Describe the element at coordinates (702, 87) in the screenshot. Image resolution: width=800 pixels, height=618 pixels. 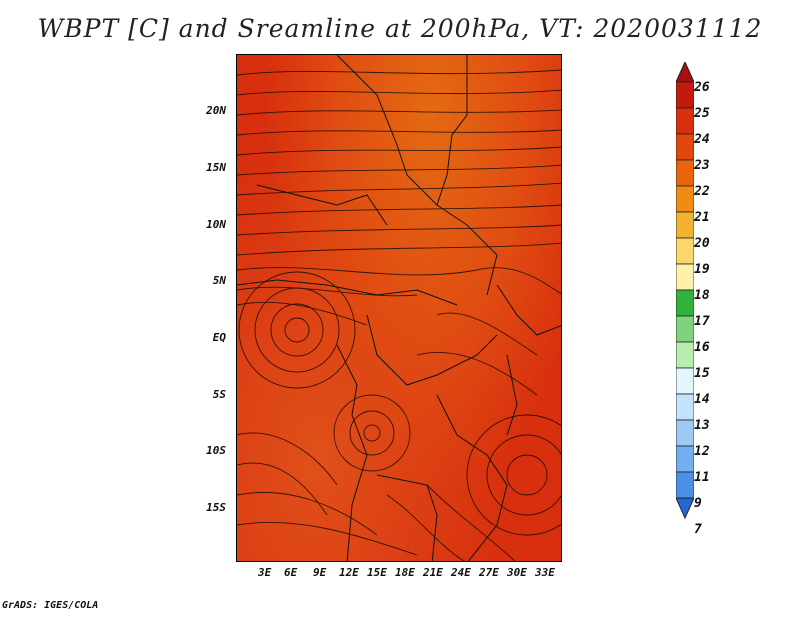
I see `colorbar-label: 26` at that location.